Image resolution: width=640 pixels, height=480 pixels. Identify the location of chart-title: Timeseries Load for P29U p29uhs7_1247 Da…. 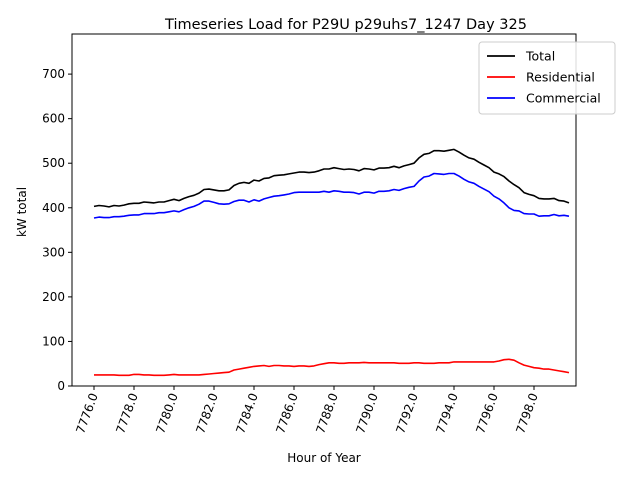
(345, 25).